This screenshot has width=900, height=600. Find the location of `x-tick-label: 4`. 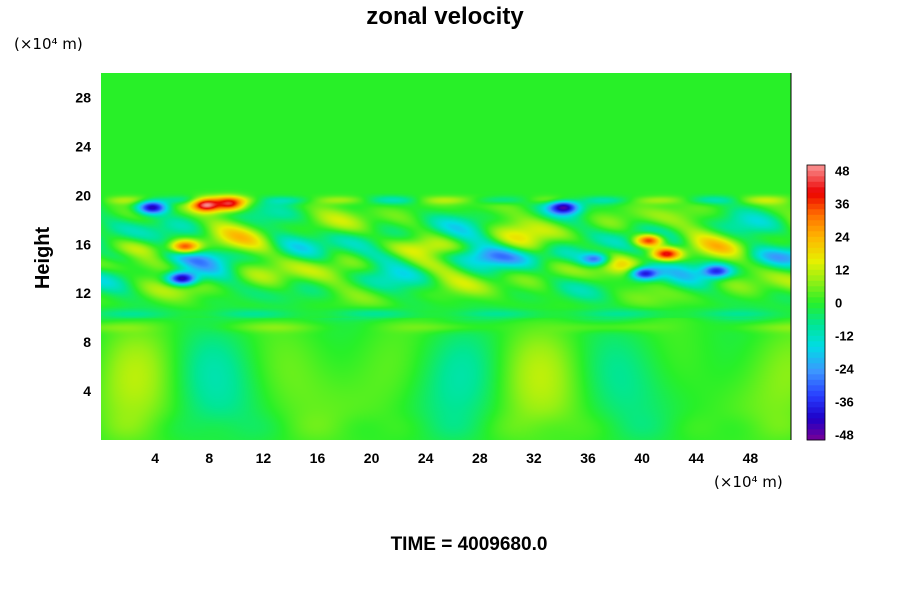

x-tick-label: 4 is located at coordinates (155, 458).